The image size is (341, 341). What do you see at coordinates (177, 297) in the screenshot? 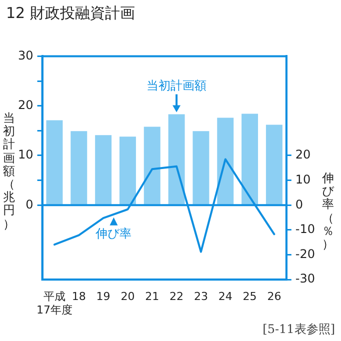
I see `x-tick-label: 22` at bounding box center [177, 297].